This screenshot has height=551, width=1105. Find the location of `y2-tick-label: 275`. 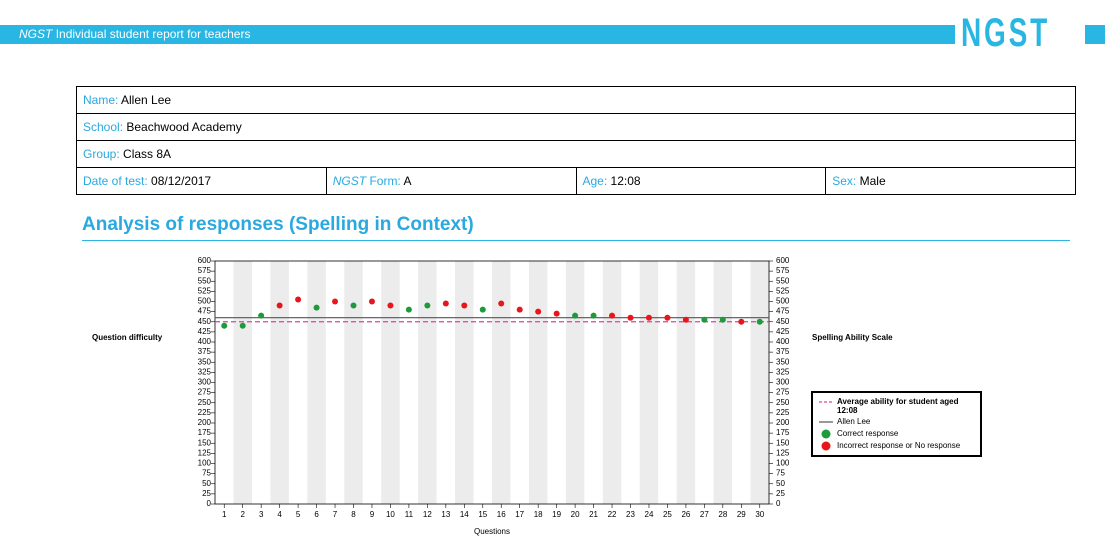

y2-tick-label: 275 is located at coordinates (783, 392).